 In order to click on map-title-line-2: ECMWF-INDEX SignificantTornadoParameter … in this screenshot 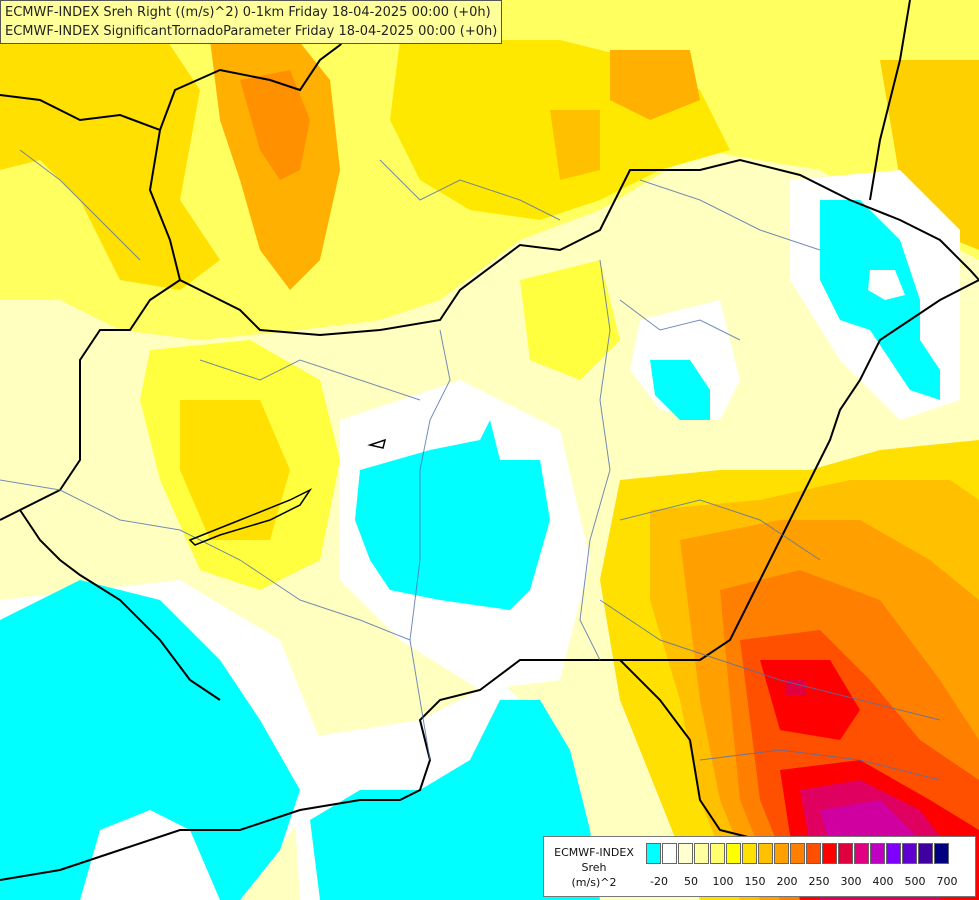, I will do `click(251, 31)`.